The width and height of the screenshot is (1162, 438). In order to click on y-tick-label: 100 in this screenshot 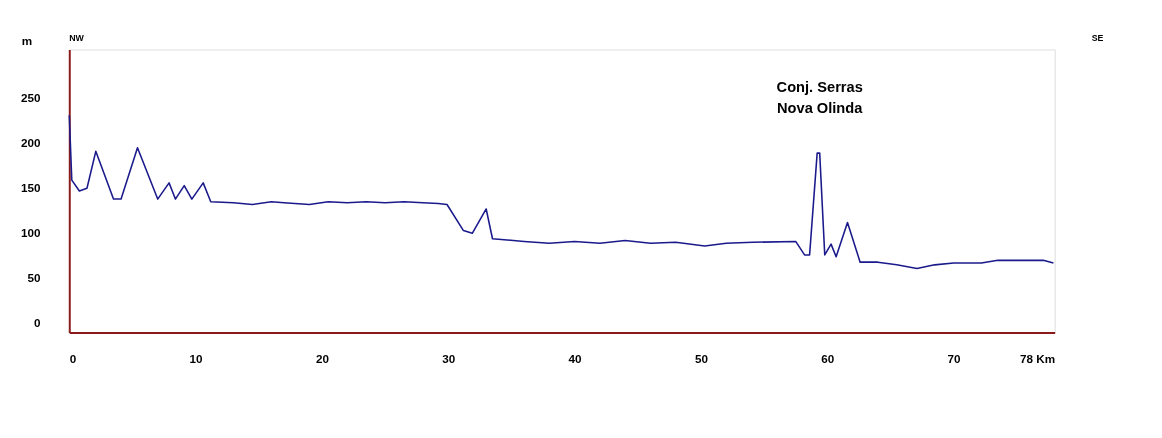, I will do `click(30, 232)`.